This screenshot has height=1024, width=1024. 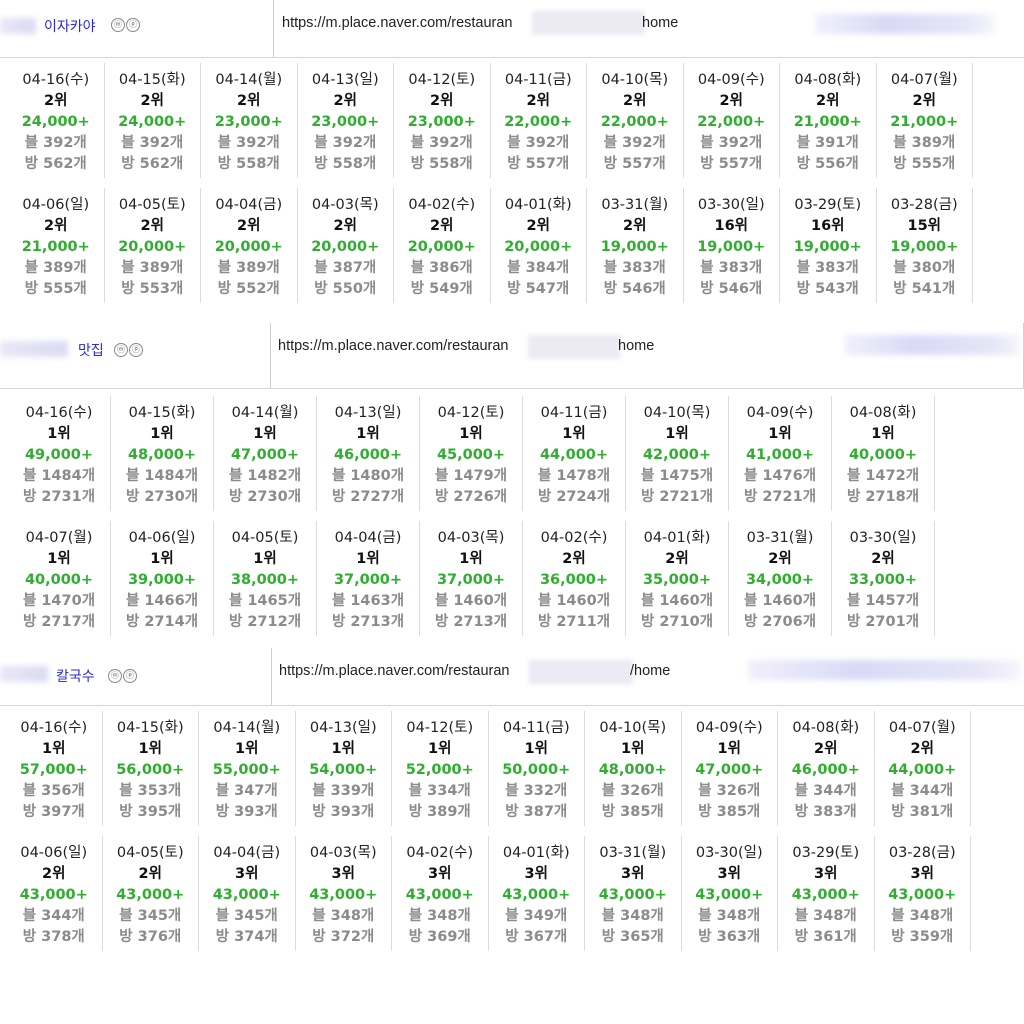 What do you see at coordinates (471, 413) in the screenshot?
I see `stat-date: 04-12(토)` at bounding box center [471, 413].